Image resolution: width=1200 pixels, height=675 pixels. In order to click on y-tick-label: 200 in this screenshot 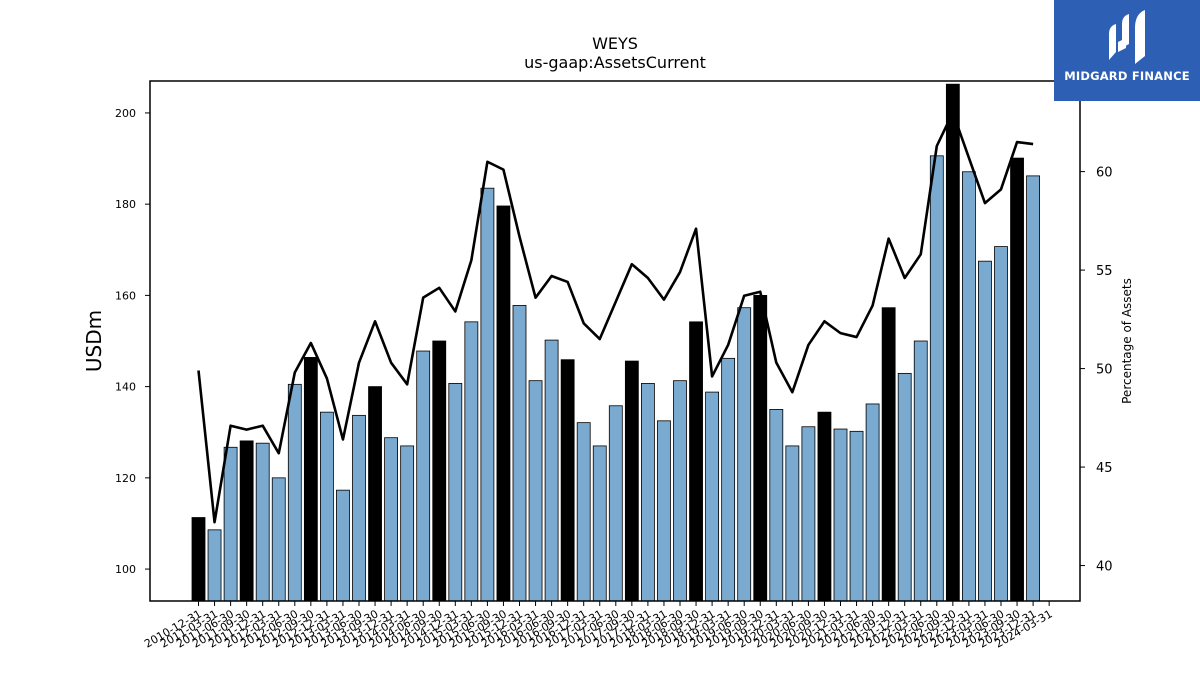, I will do `click(125, 113)`.